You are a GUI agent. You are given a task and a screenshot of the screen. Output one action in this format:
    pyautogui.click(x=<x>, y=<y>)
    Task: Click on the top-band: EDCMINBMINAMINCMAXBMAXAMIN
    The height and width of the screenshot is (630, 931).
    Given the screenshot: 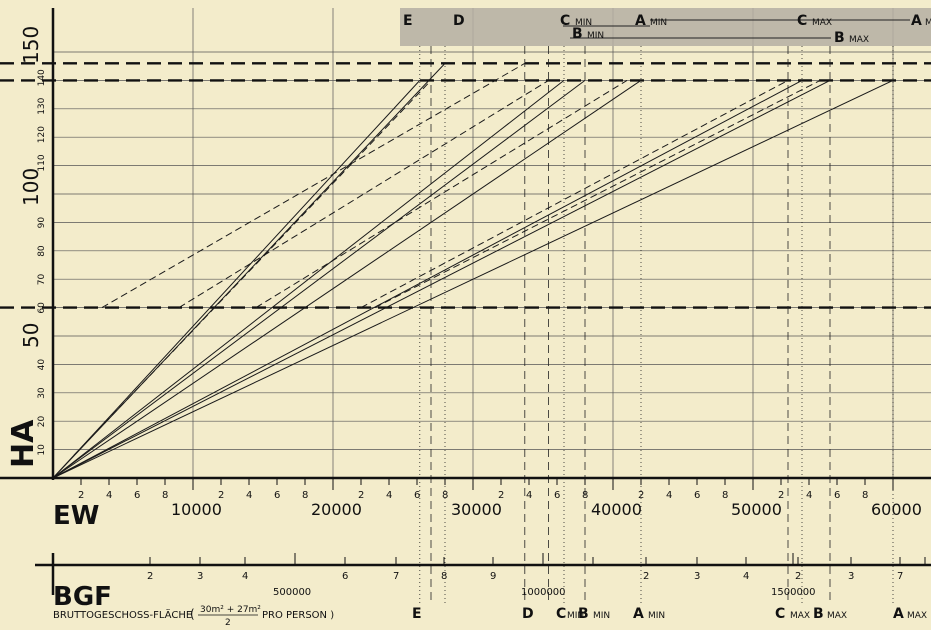 What is the action you would take?
    pyautogui.click(x=665, y=27)
    